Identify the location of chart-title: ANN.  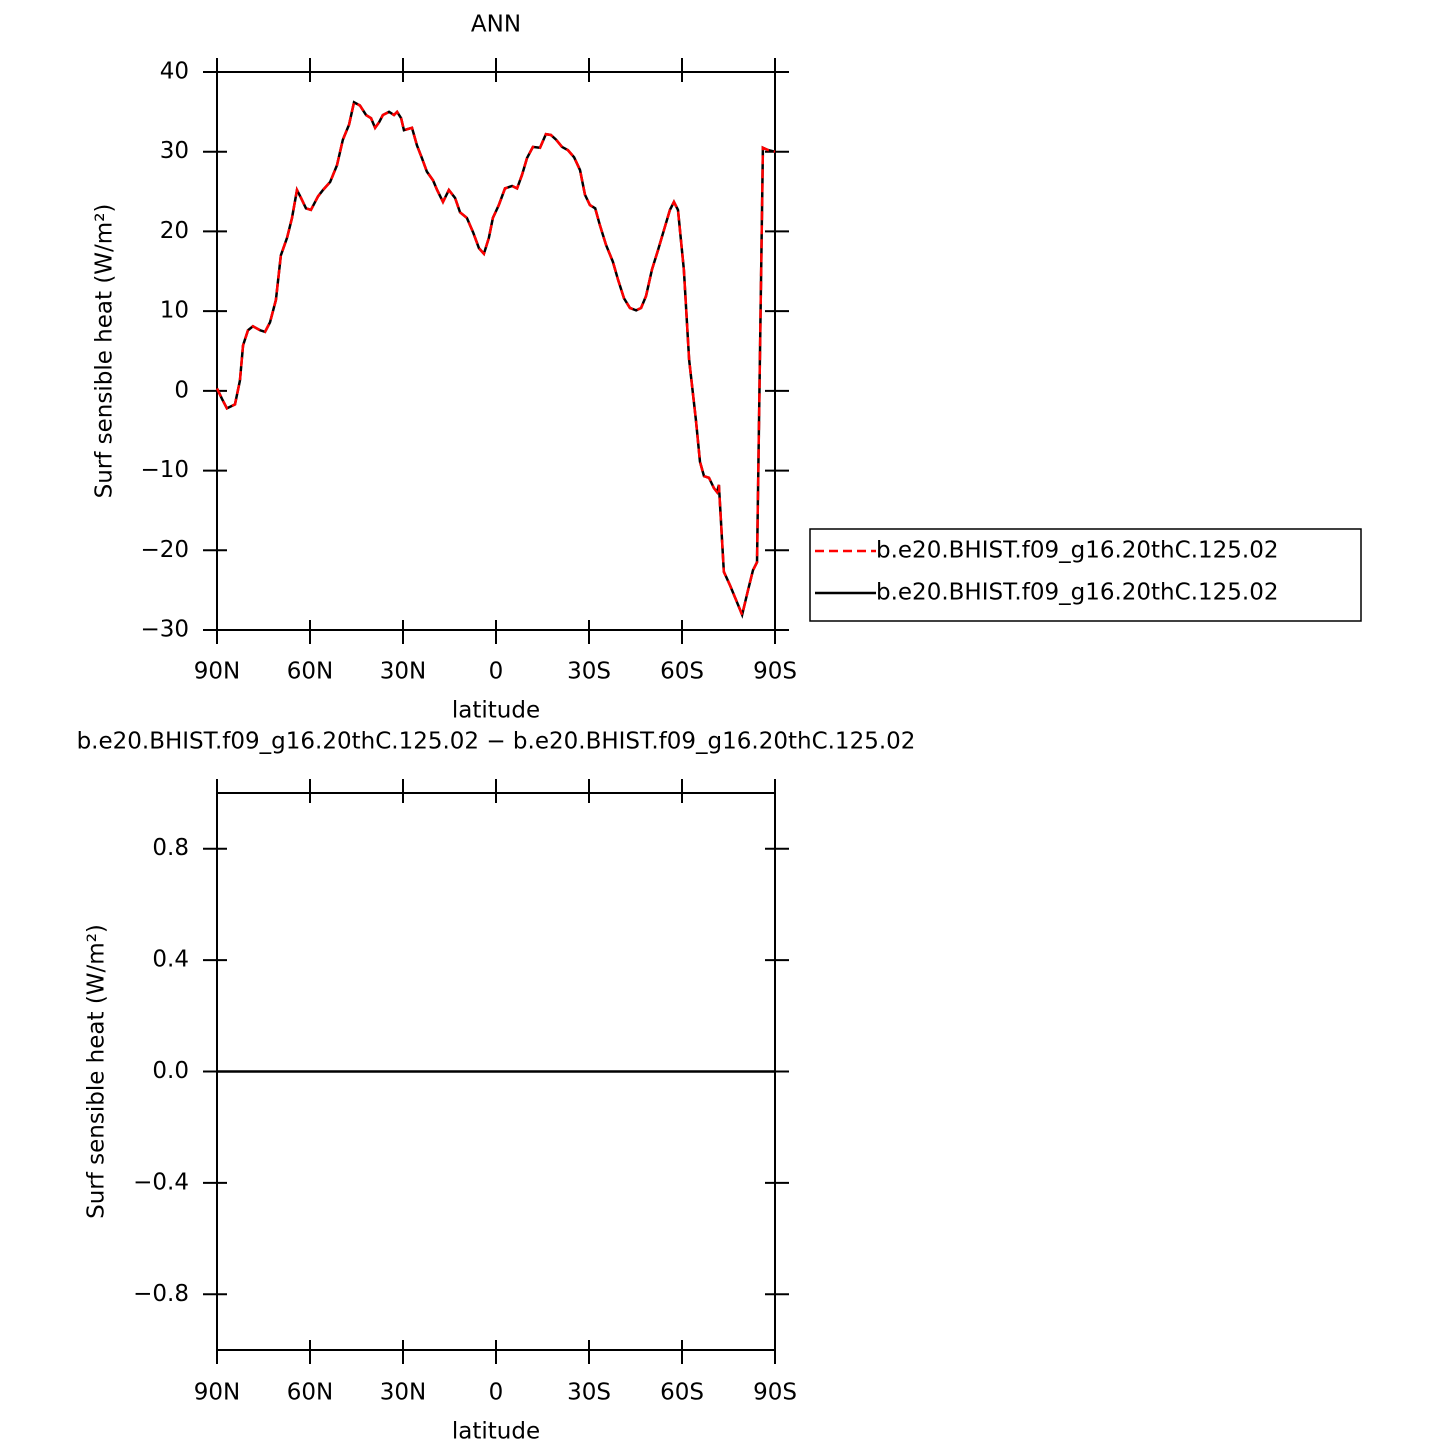
(496, 25).